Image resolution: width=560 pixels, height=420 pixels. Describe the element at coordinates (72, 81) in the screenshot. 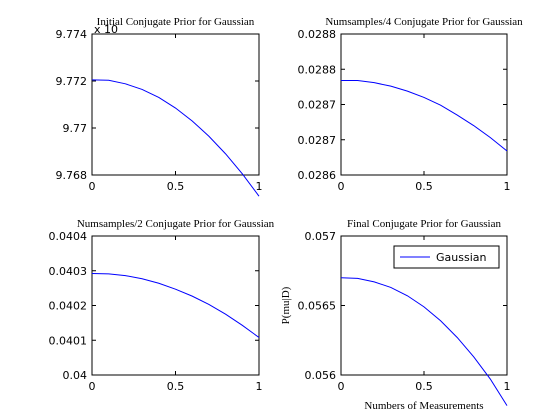

I see `y-tick-label: 9.772` at that location.